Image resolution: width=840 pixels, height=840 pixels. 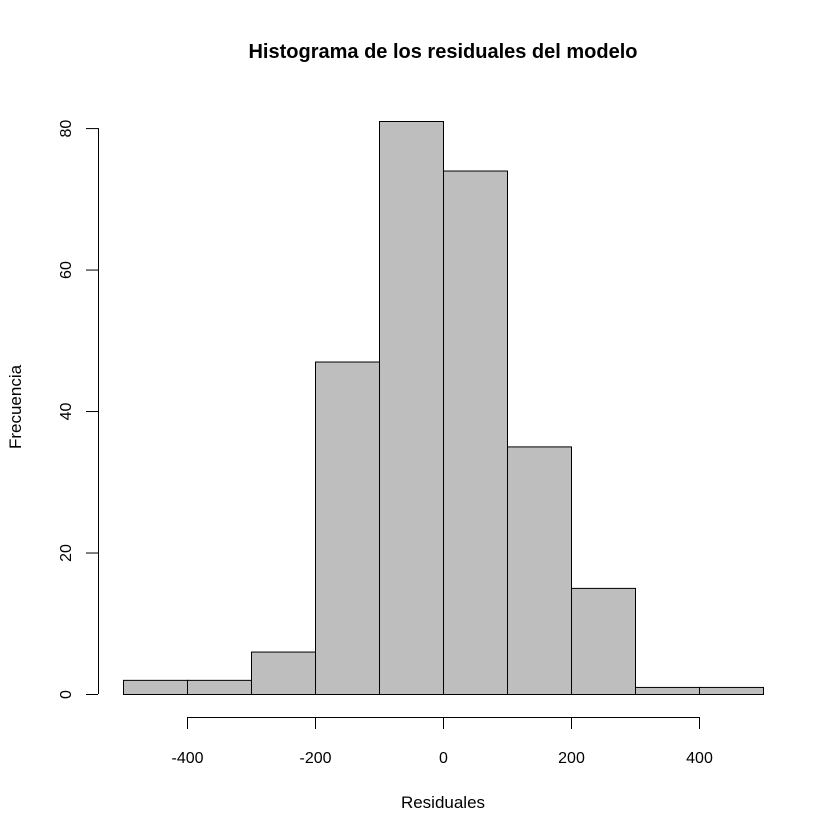 I want to click on y-axis-label: Frecuencia, so click(x=15, y=406).